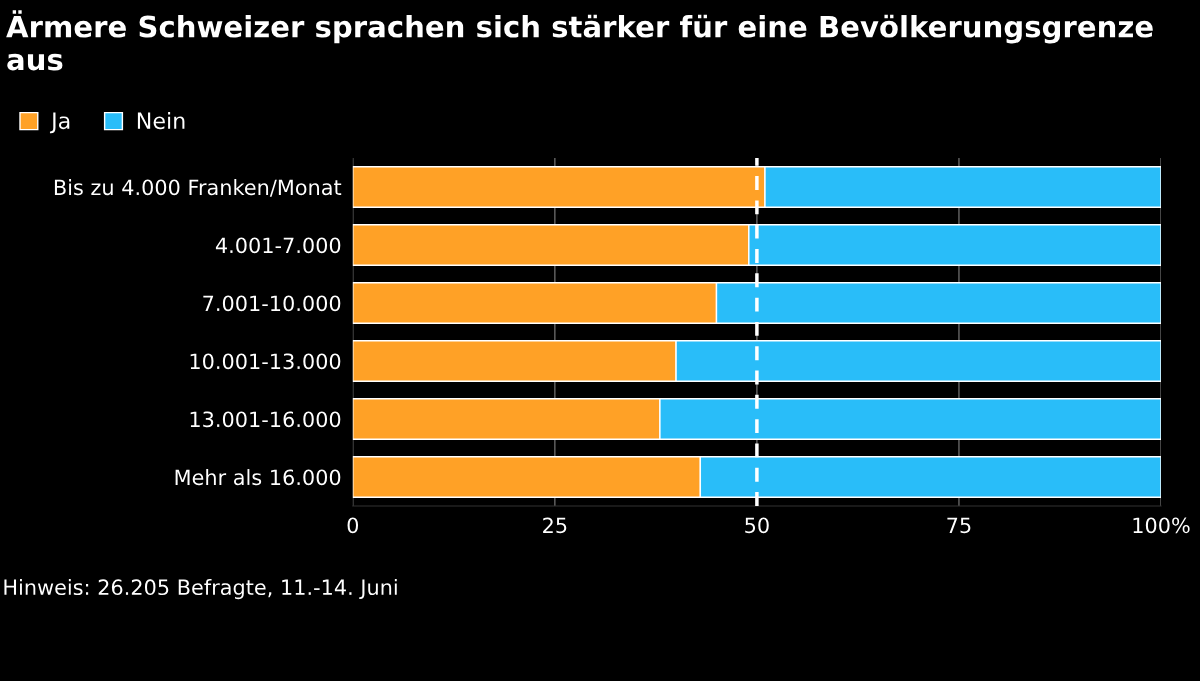  I want to click on text: Hinweis: 26.205 Befragte, 11.-14. Juni, so click(200, 589).